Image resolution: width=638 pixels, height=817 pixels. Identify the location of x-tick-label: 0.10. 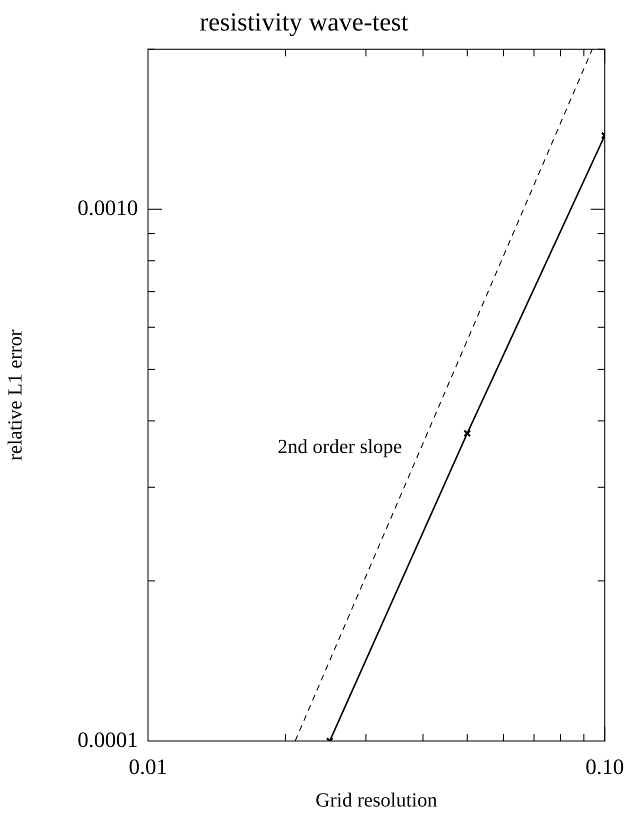
(605, 766).